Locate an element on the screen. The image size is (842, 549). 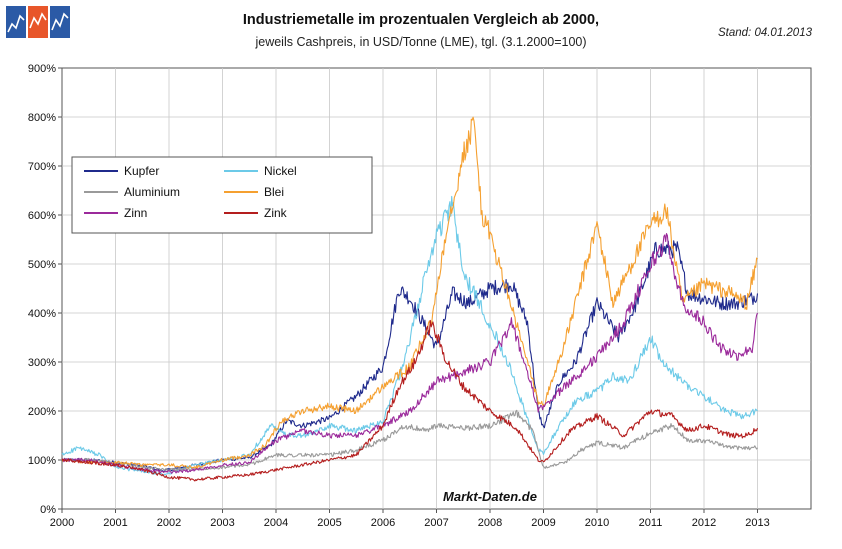
x-tick-label: 2005 is located at coordinates (329, 523).